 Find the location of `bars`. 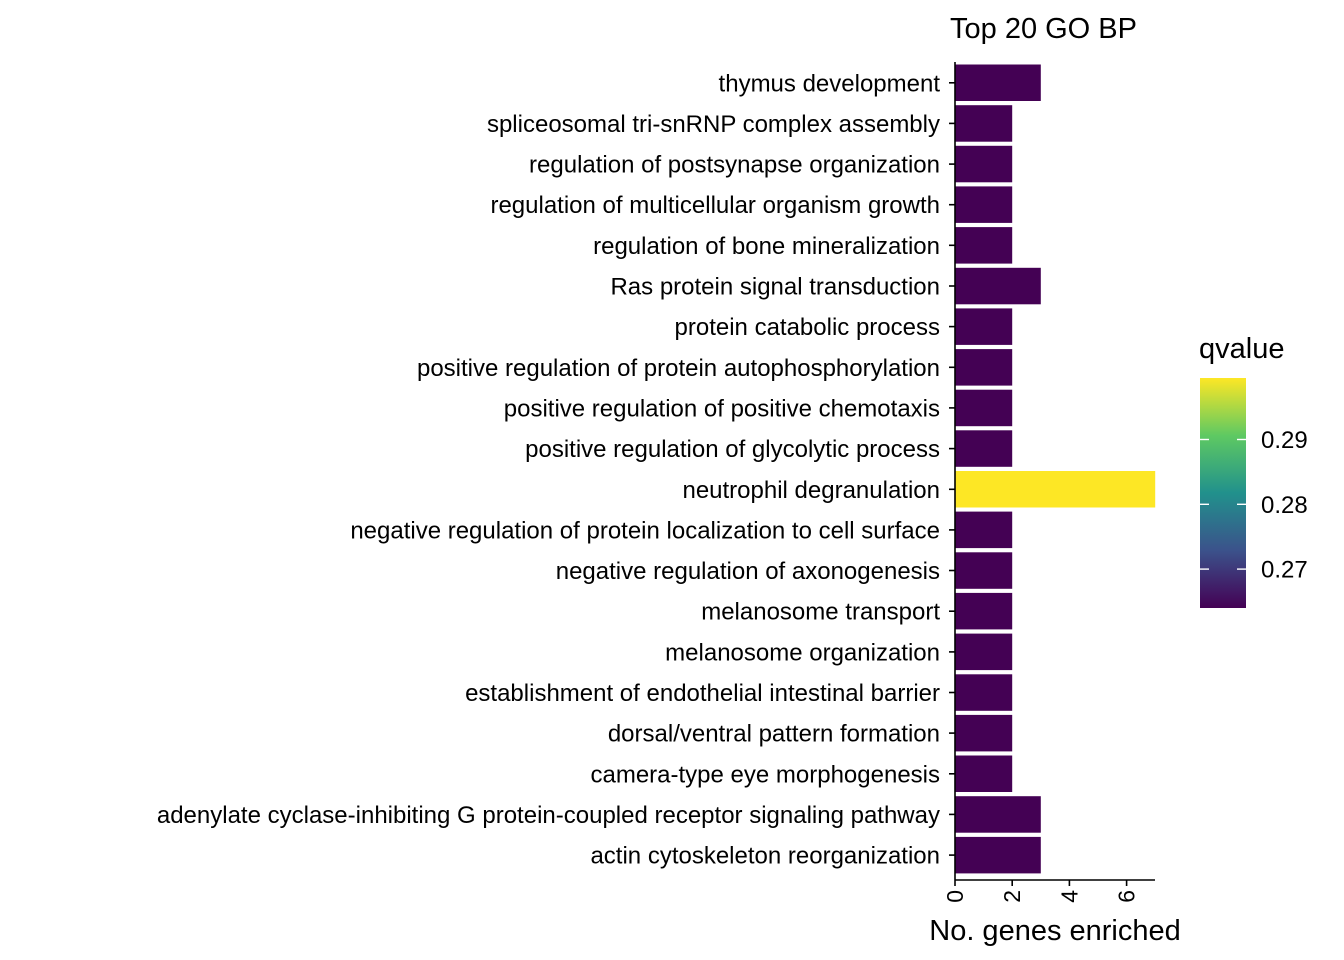

bars is located at coordinates (1055, 469).